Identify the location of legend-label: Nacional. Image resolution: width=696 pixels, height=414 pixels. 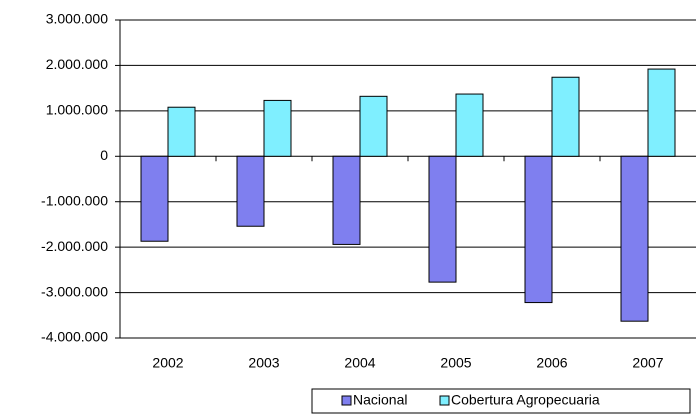
(380, 400).